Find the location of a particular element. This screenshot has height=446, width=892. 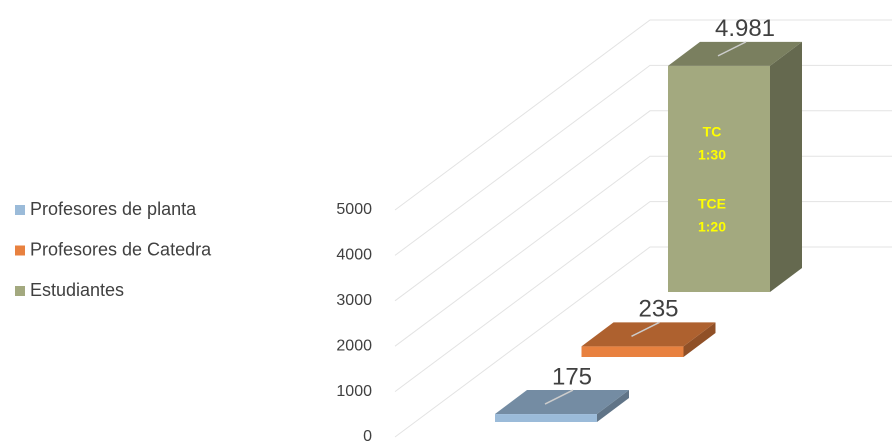

data-label: 175 is located at coordinates (572, 376).